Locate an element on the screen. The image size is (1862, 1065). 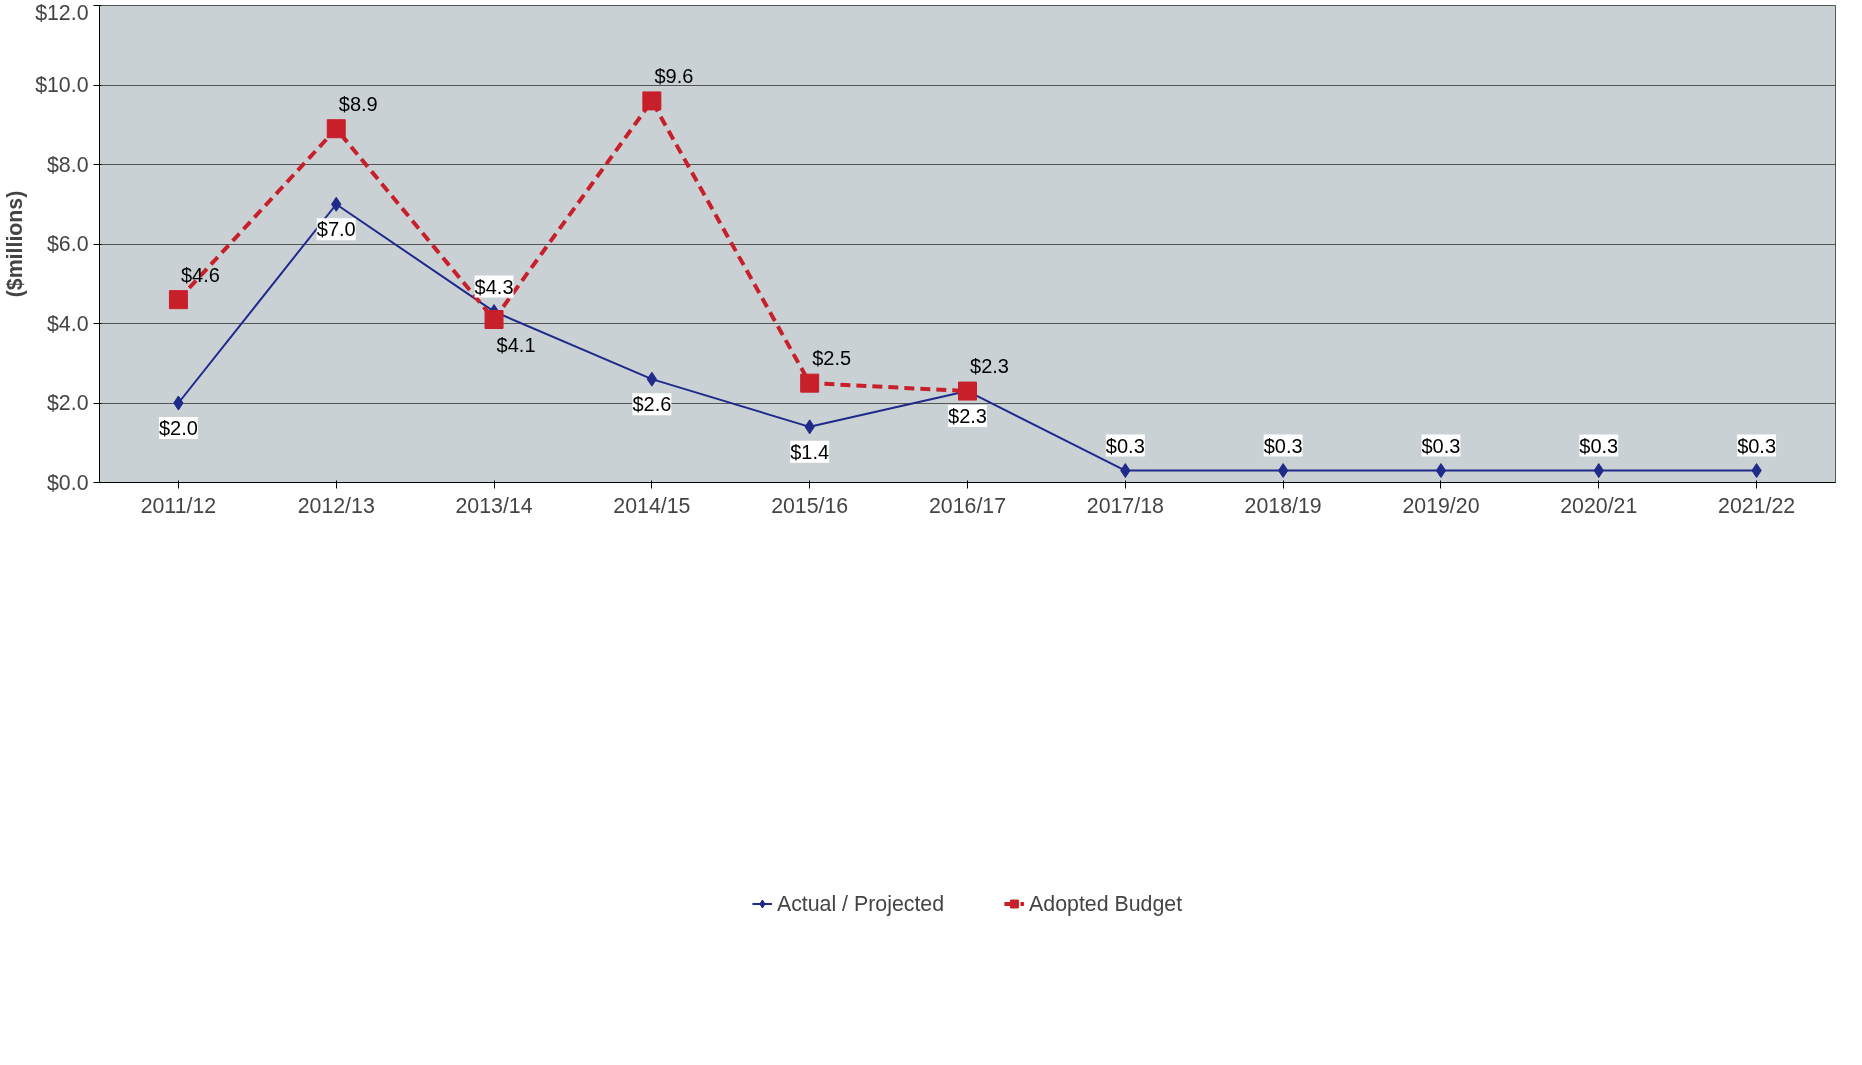
data-label: $4.1 is located at coordinates (516, 344).